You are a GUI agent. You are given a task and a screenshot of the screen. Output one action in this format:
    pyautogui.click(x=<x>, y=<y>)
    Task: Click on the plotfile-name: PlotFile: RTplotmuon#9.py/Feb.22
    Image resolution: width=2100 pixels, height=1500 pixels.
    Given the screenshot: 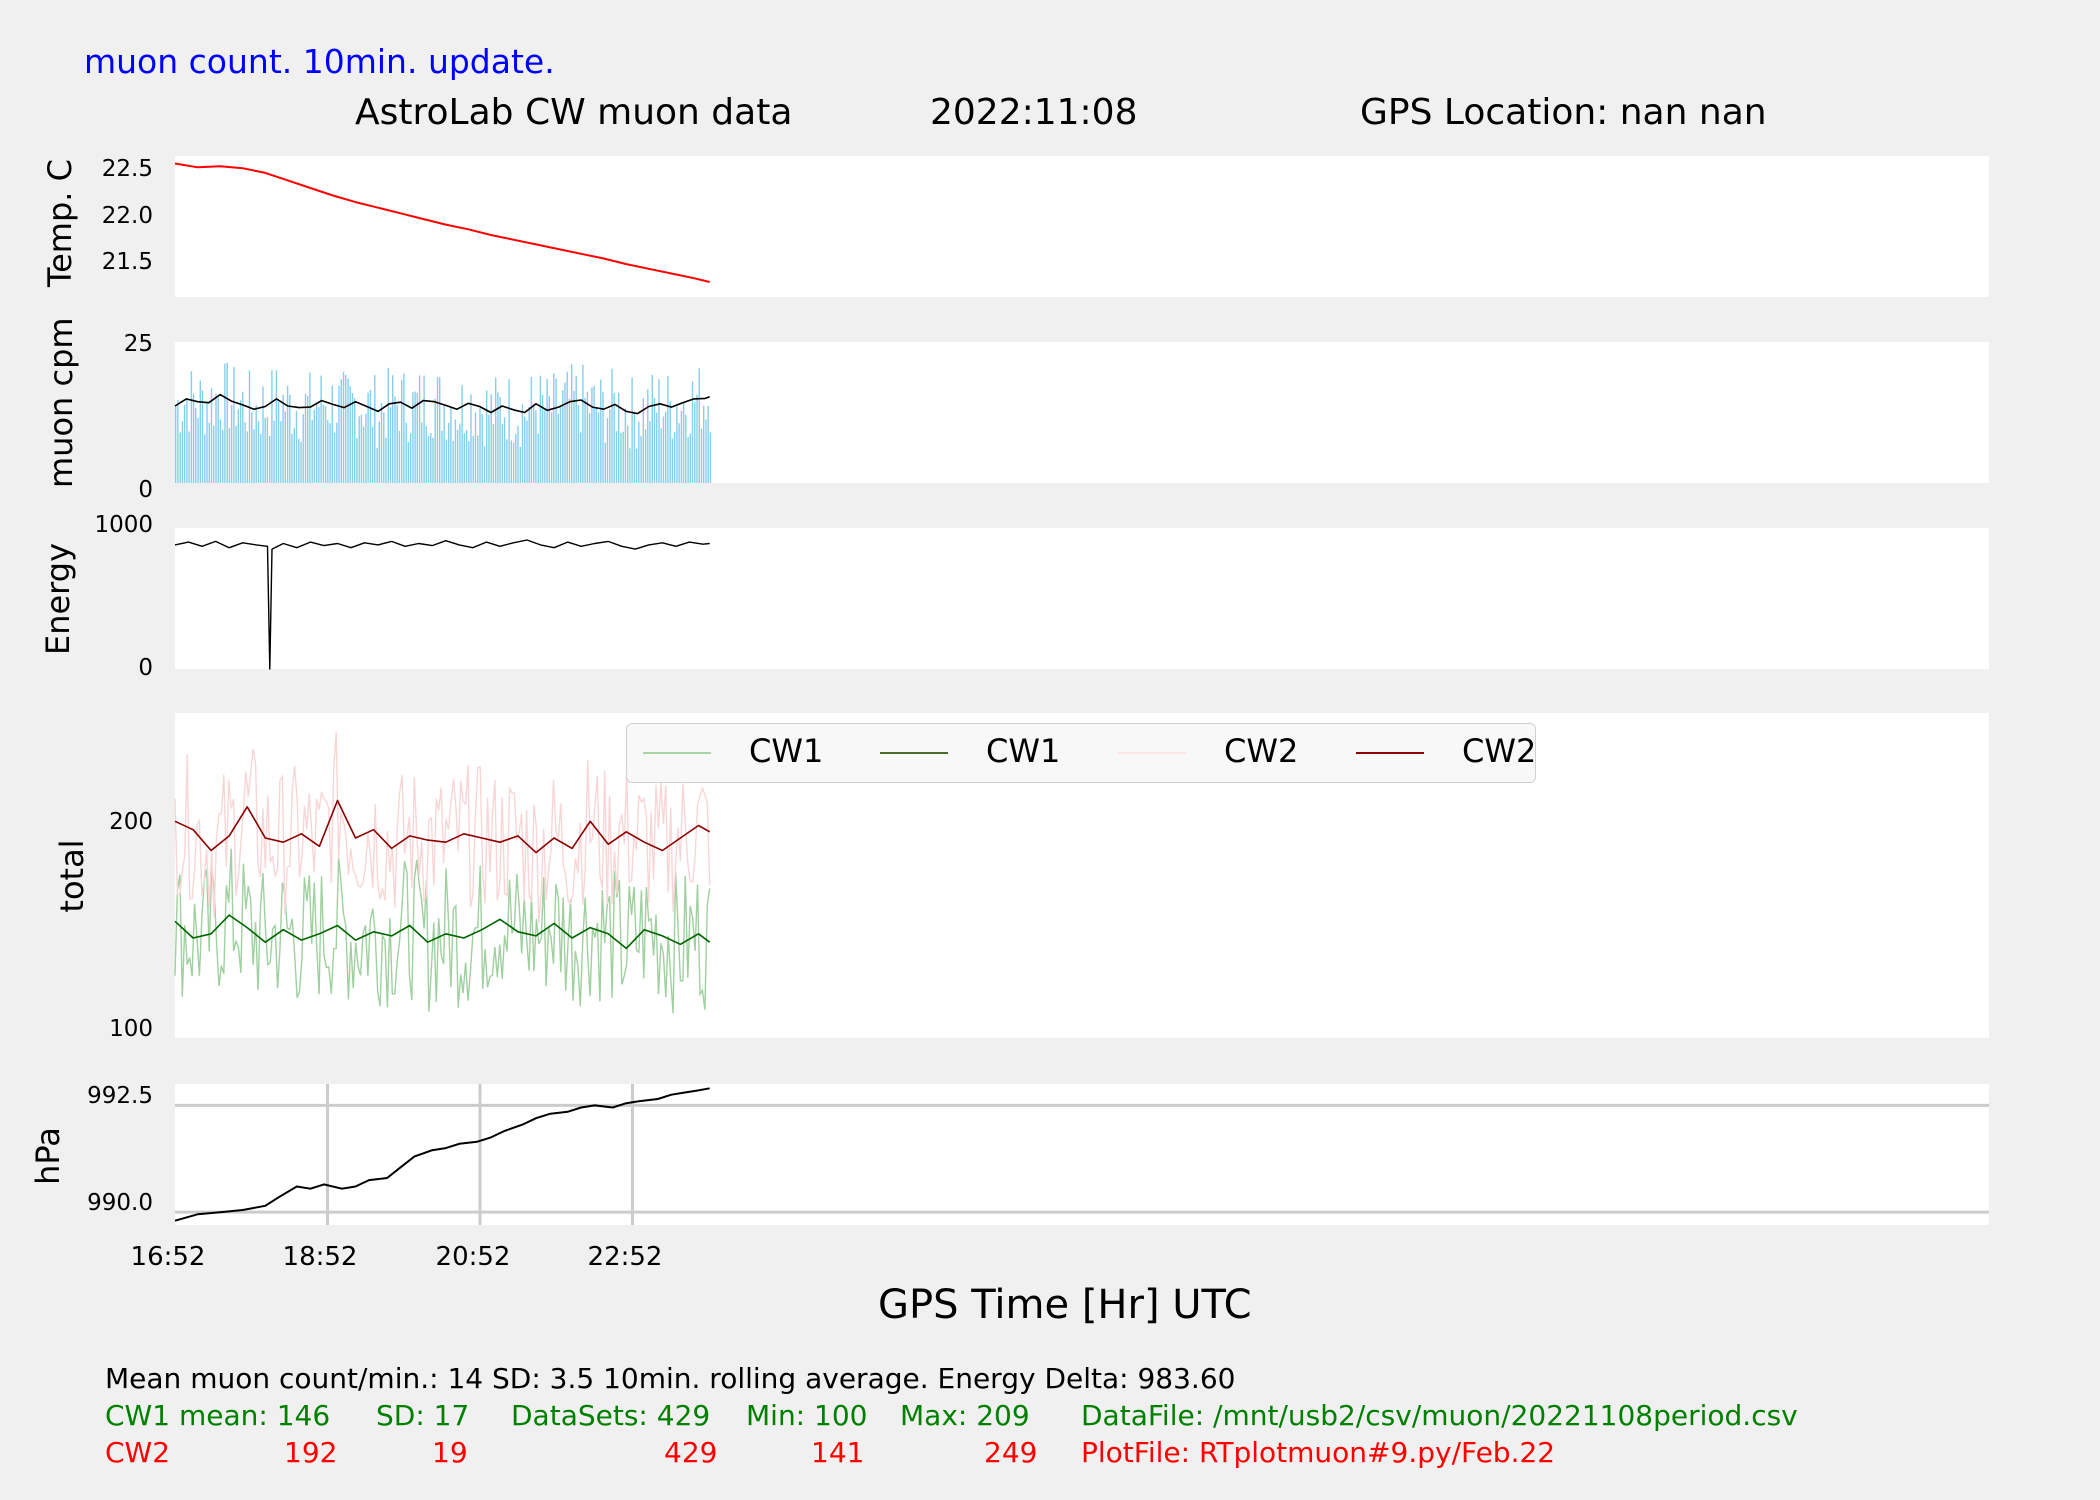 What is the action you would take?
    pyautogui.click(x=1318, y=1452)
    